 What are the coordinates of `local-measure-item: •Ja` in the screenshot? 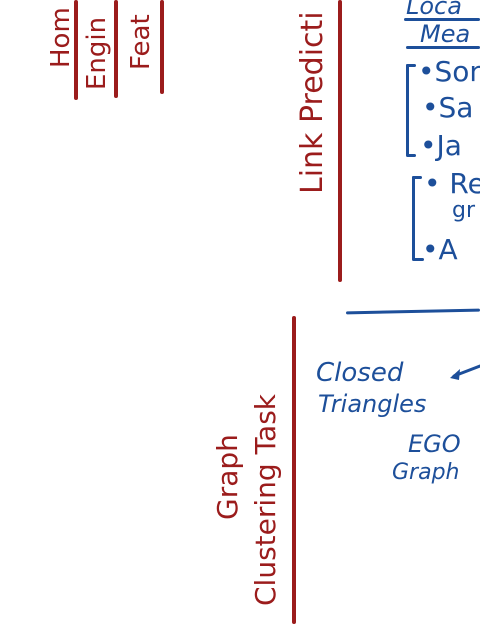 It's located at (441, 145).